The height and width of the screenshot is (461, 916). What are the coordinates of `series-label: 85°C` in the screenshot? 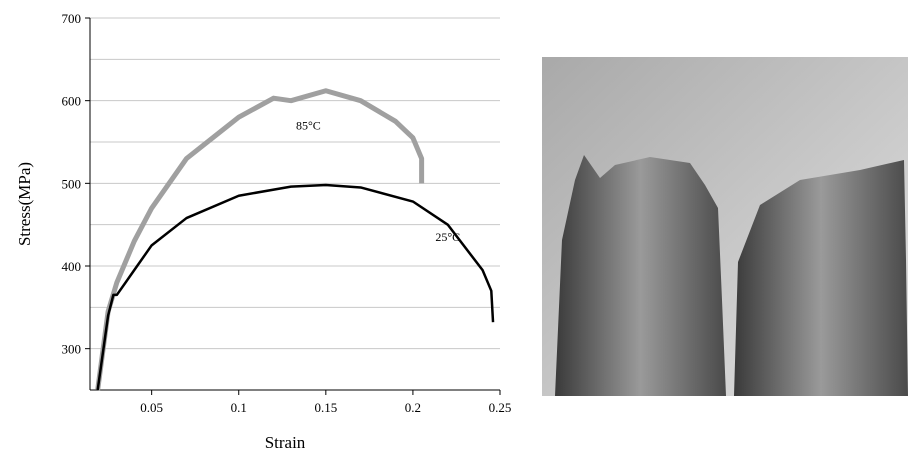 It's located at (308, 126).